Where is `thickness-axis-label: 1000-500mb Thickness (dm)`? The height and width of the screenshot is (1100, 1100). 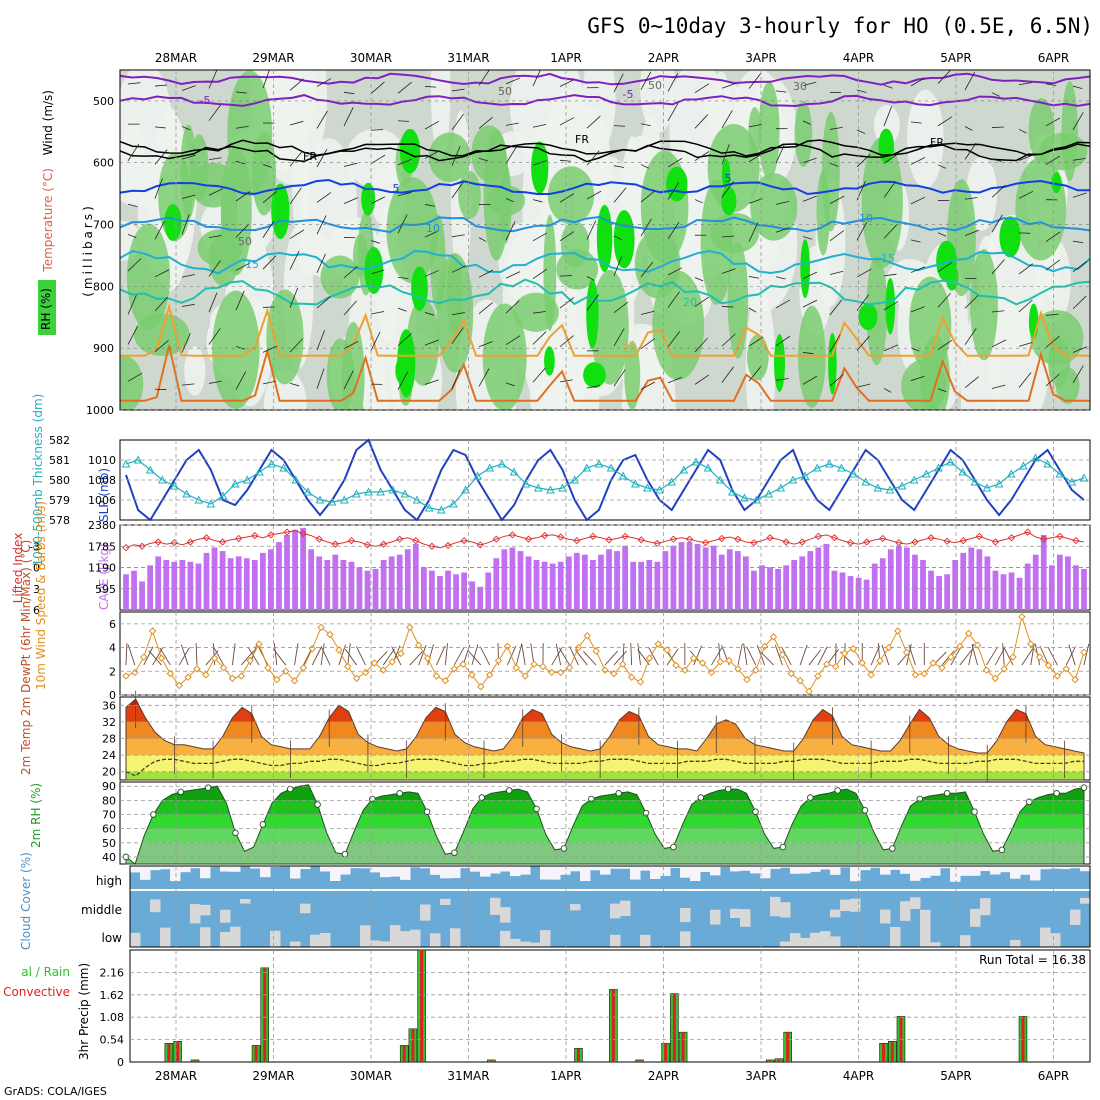 thickness-axis-label: 1000-500mb Thickness (dm) is located at coordinates (38, 480).